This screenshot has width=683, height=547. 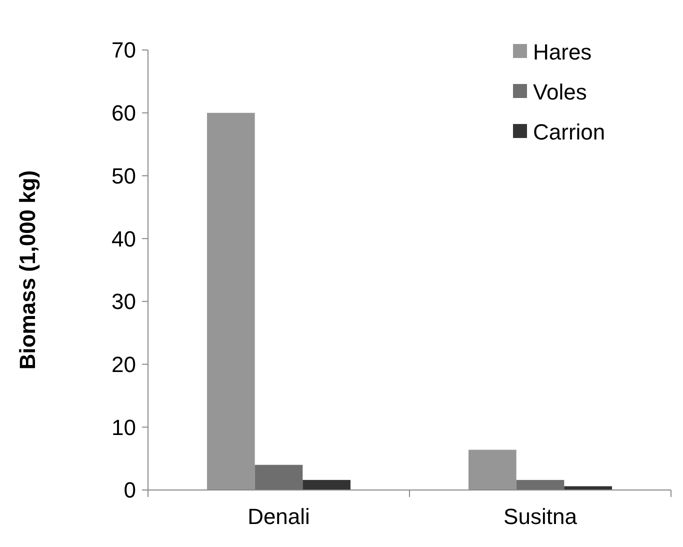 What do you see at coordinates (562, 52) in the screenshot?
I see `legend-label: Hares` at bounding box center [562, 52].